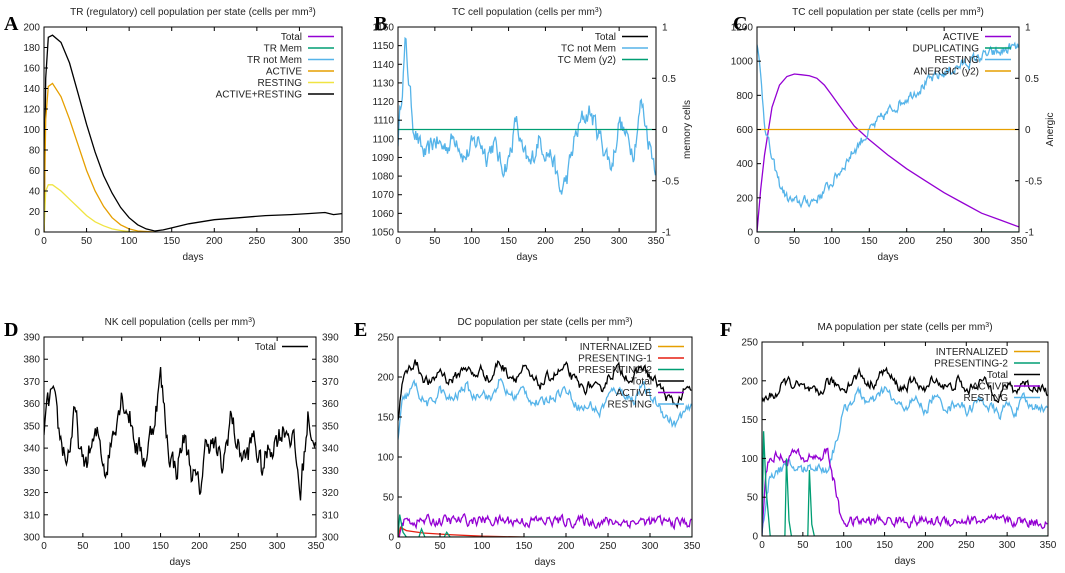 This screenshot has height=573, width=1065. What do you see at coordinates (31, 360) in the screenshot?
I see `y-tick-label: 380` at bounding box center [31, 360].